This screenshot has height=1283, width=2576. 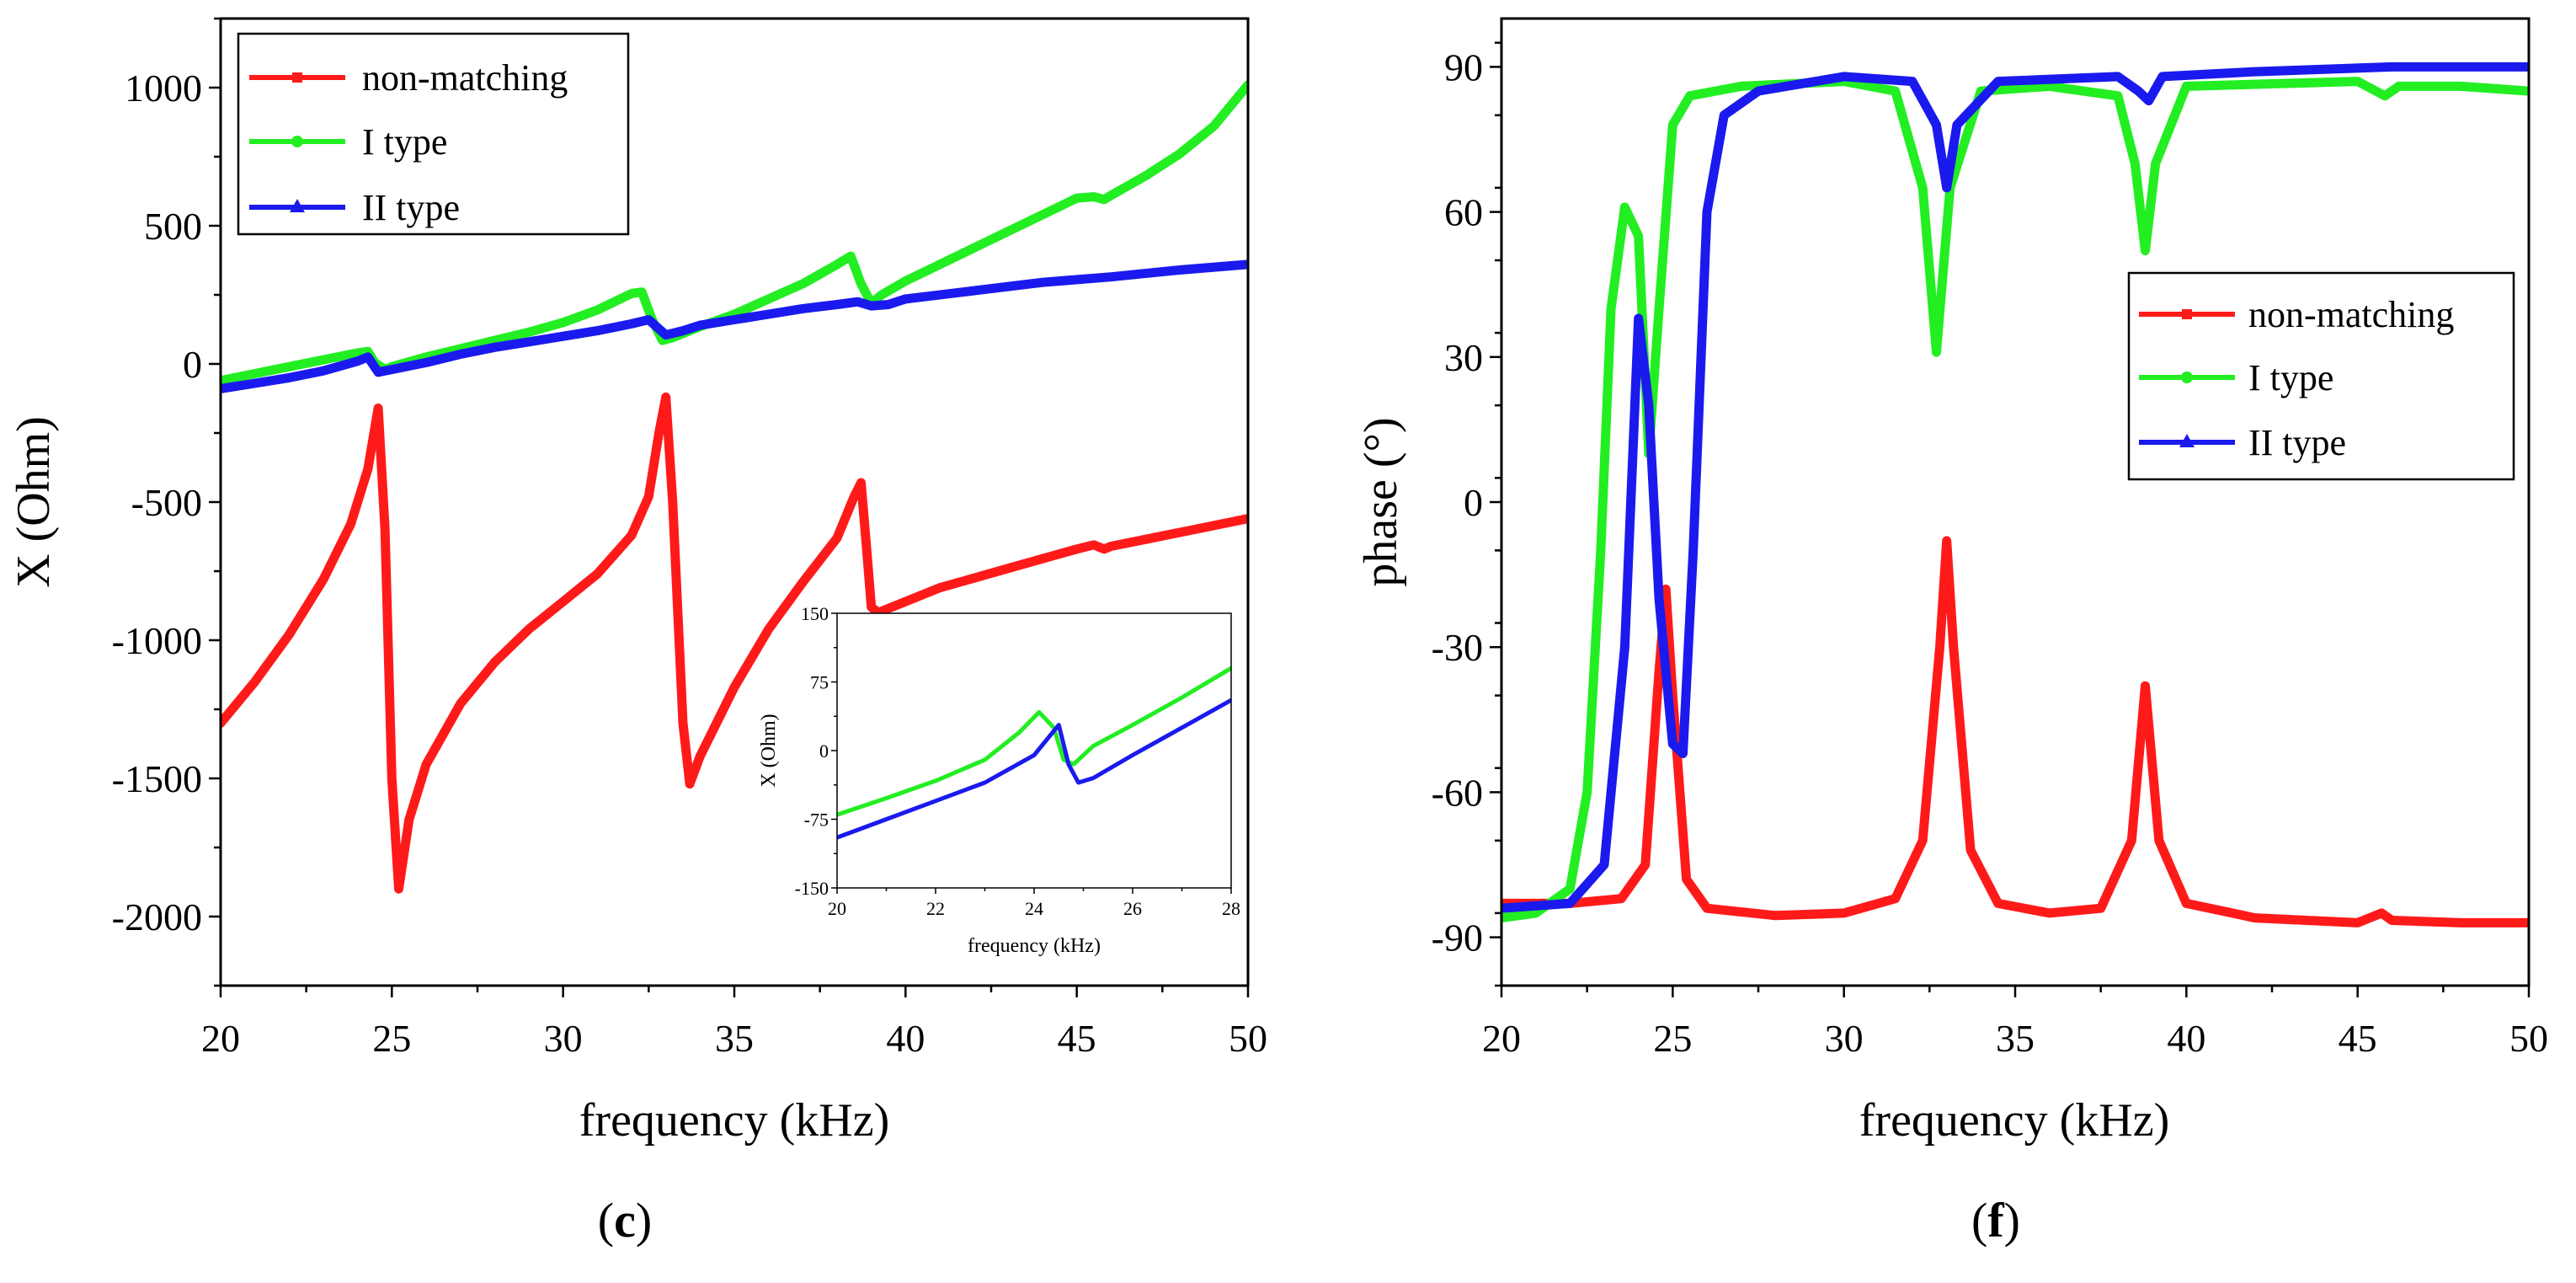 I want to click on inset-background, so click(x=1034, y=750).